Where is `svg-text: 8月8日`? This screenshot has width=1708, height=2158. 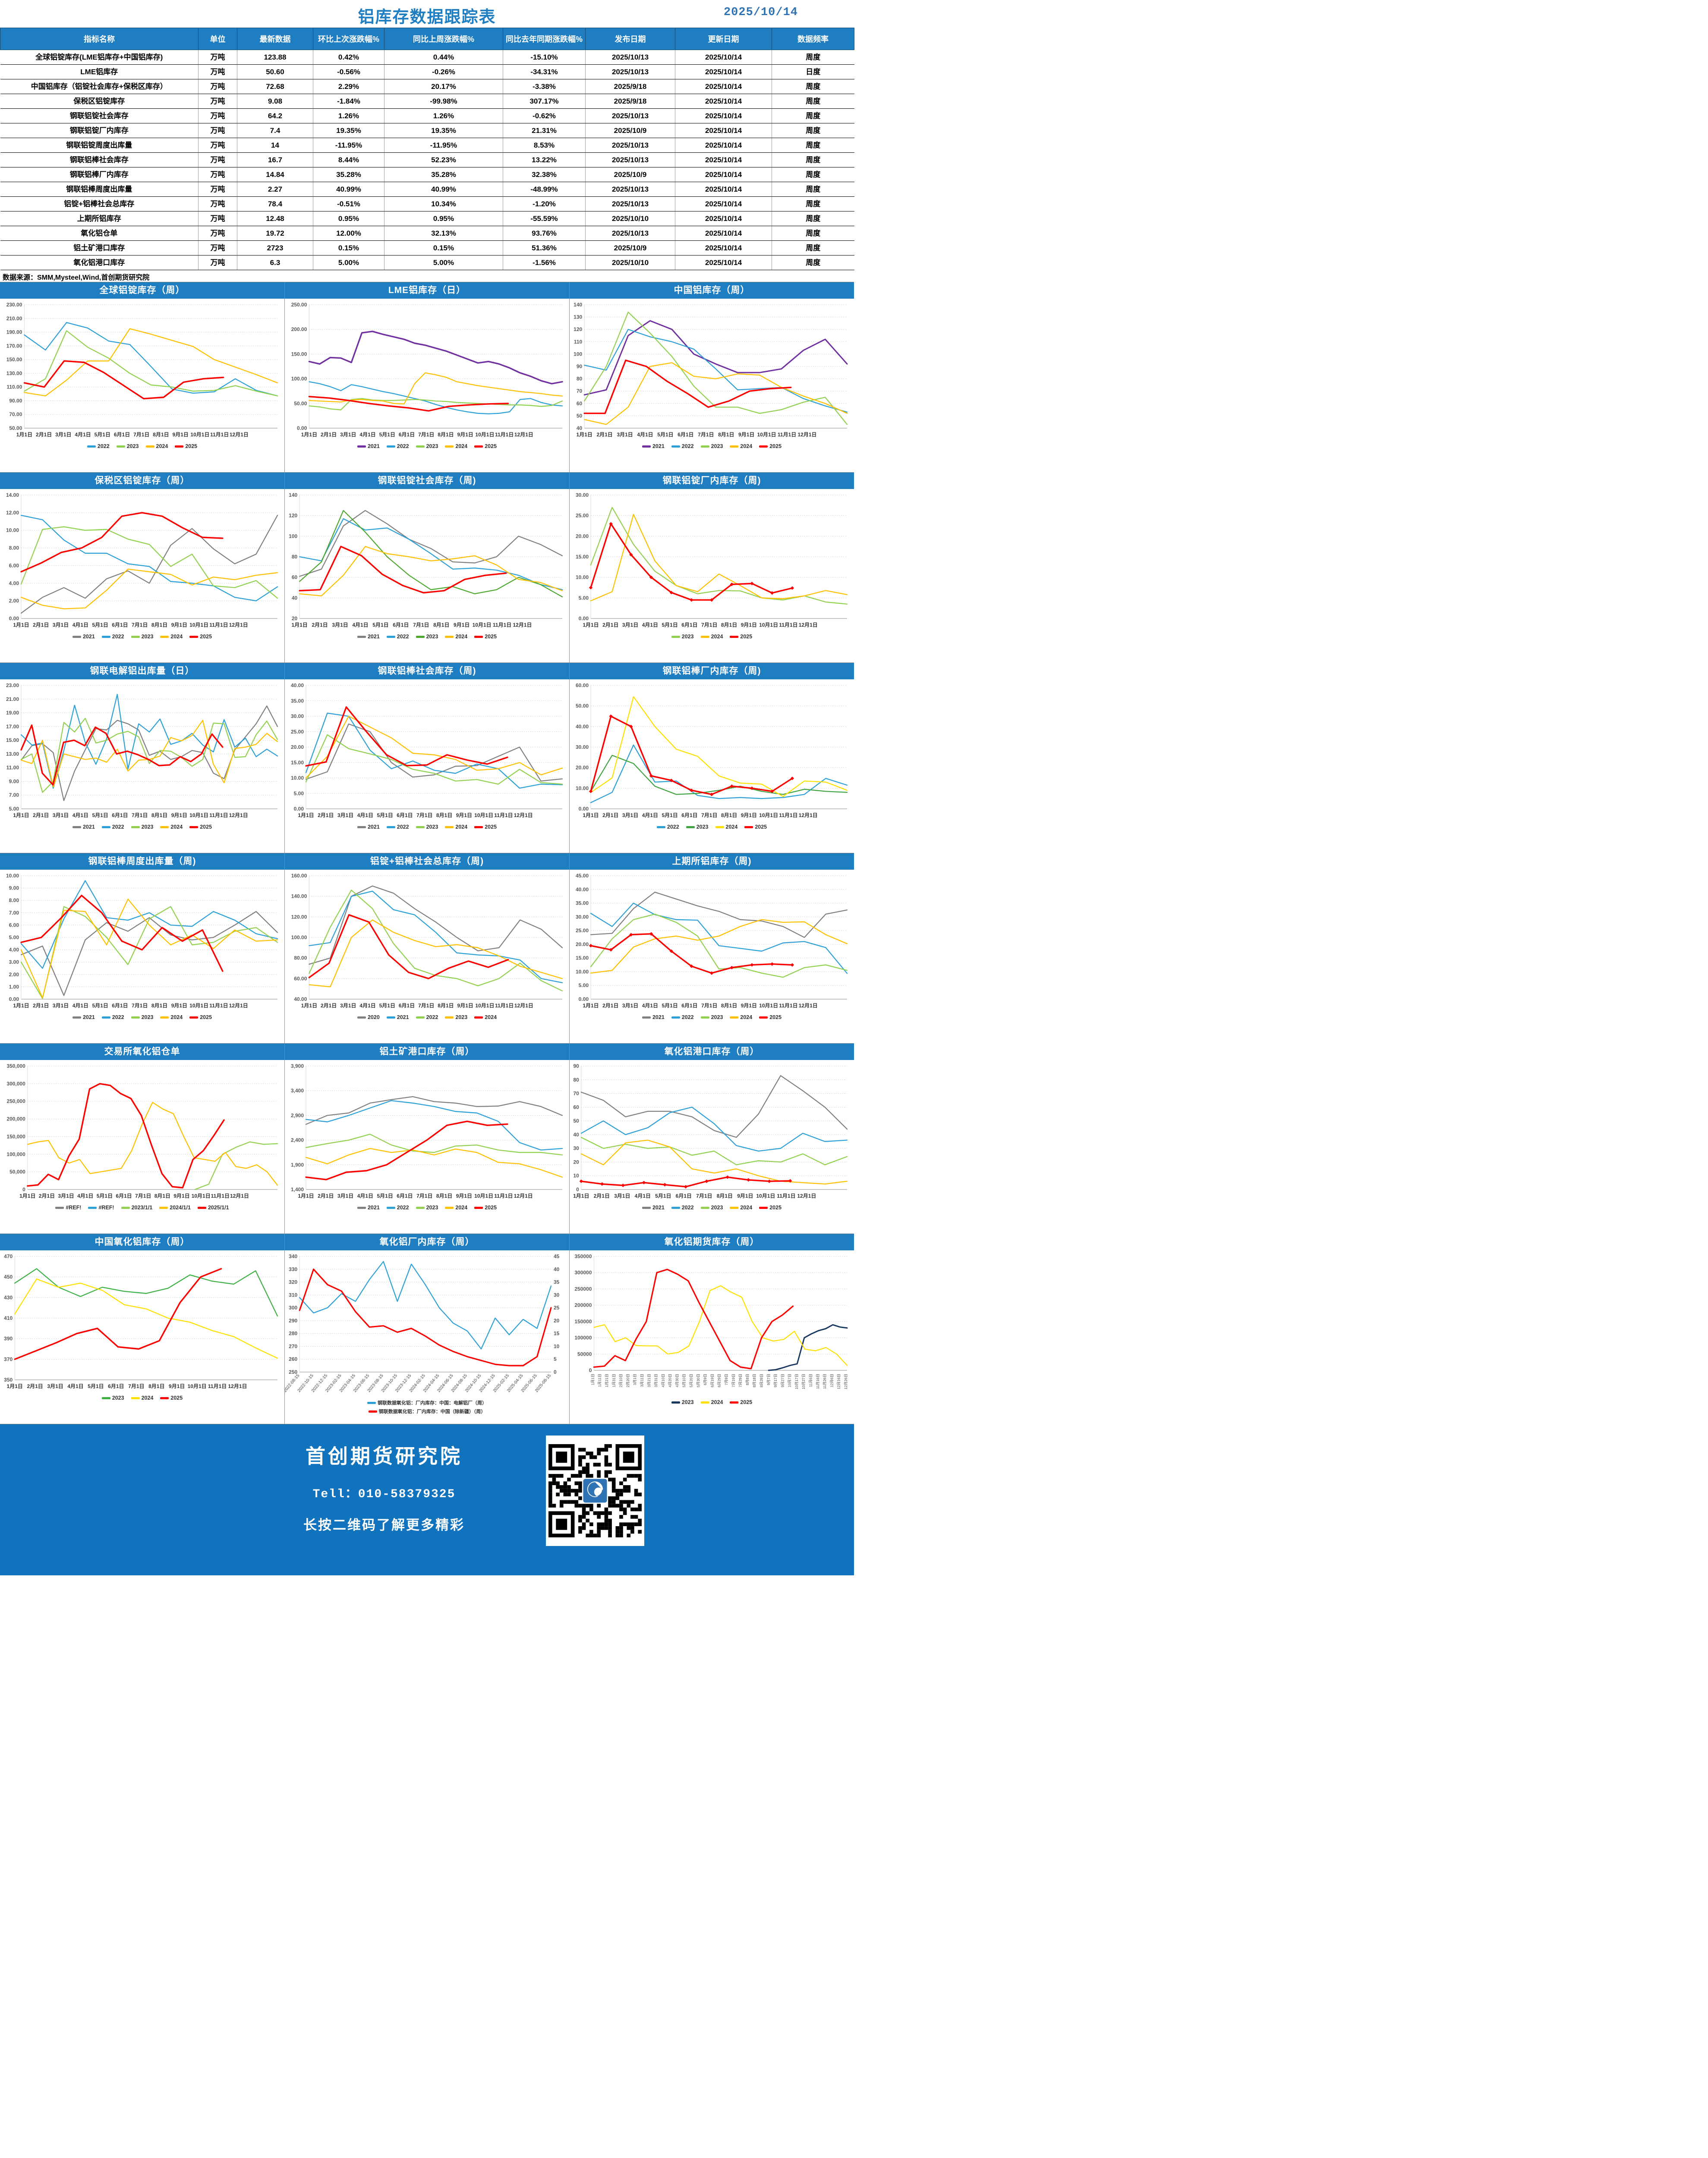 svg-text: 8月8日 is located at coordinates (747, 1379).